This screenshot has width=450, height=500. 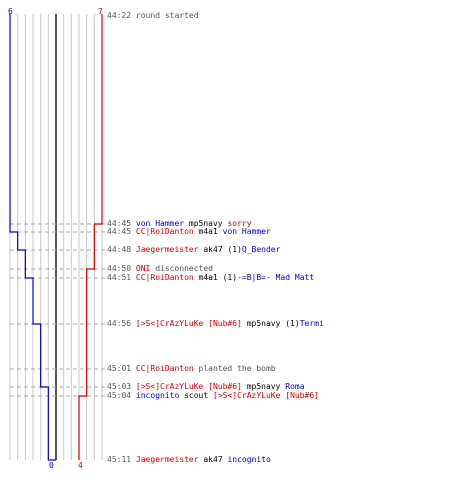 I want to click on event-text: disconnected, so click(x=181, y=268).